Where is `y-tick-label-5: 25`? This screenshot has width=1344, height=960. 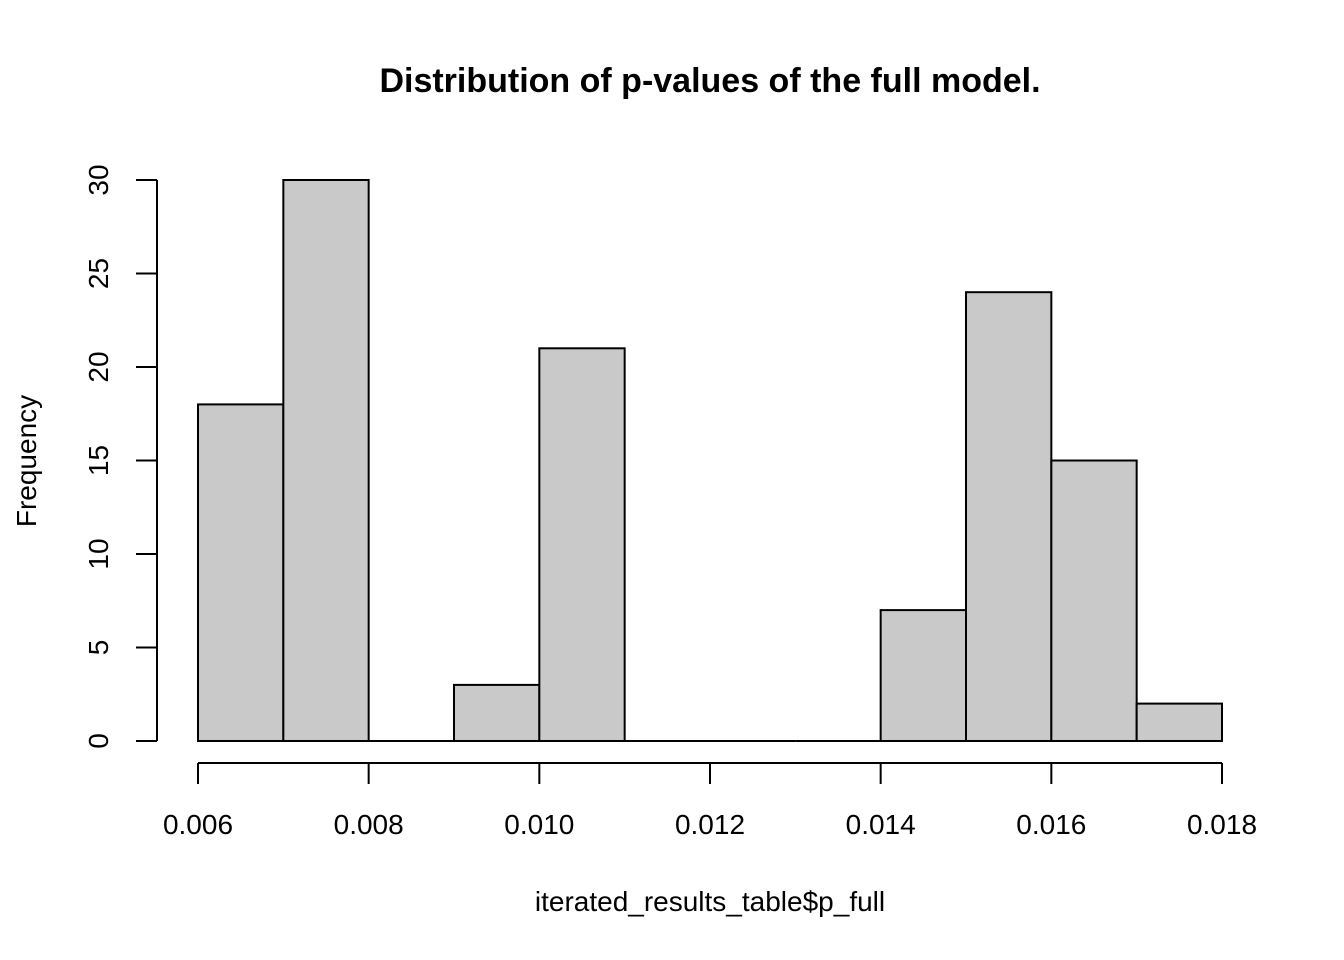 y-tick-label-5: 25 is located at coordinates (98, 273).